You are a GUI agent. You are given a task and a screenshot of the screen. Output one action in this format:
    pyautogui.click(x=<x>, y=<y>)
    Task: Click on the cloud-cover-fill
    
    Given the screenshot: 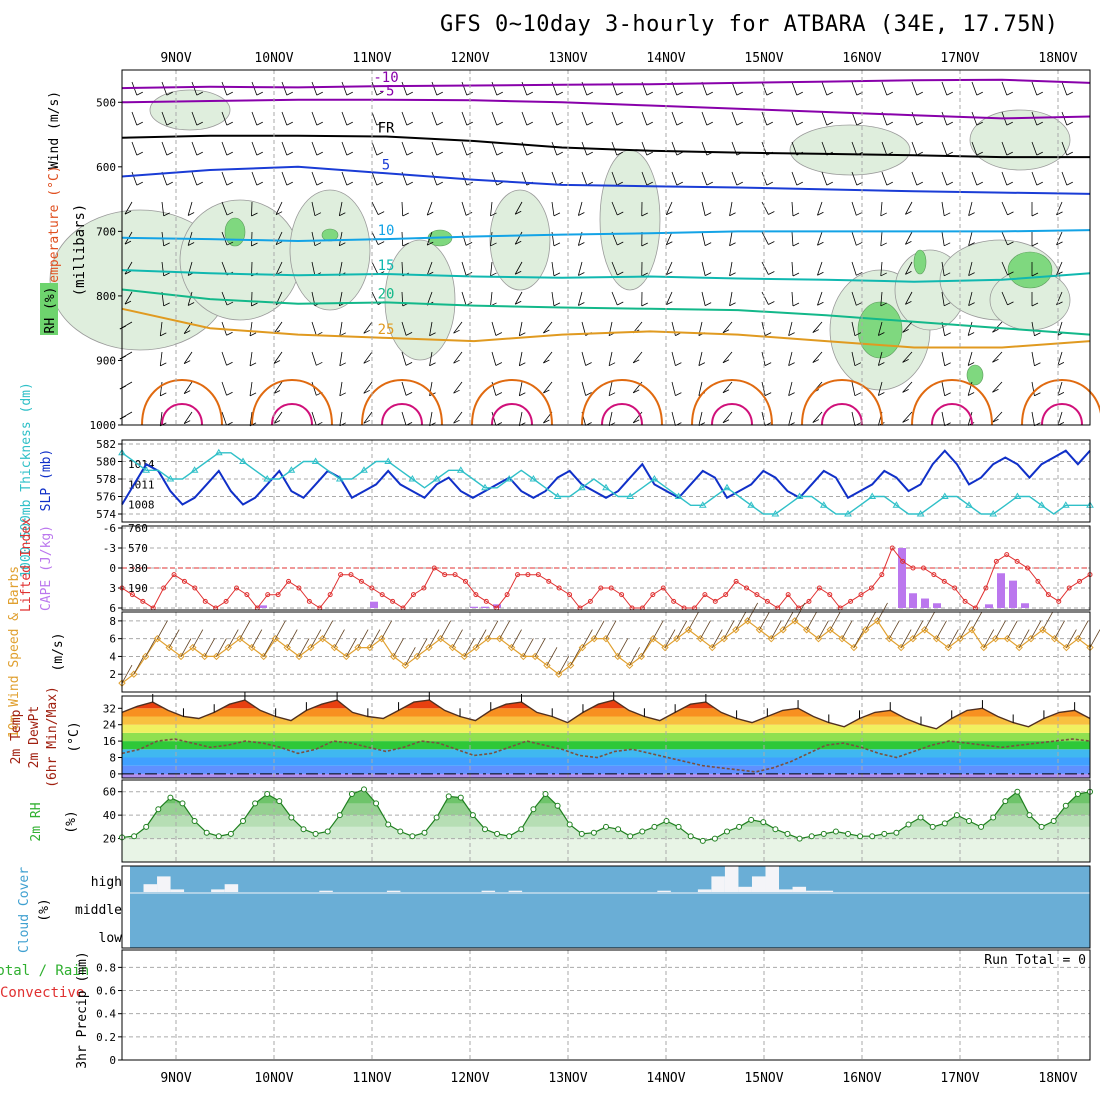 What is the action you would take?
    pyautogui.click(x=610, y=907)
    